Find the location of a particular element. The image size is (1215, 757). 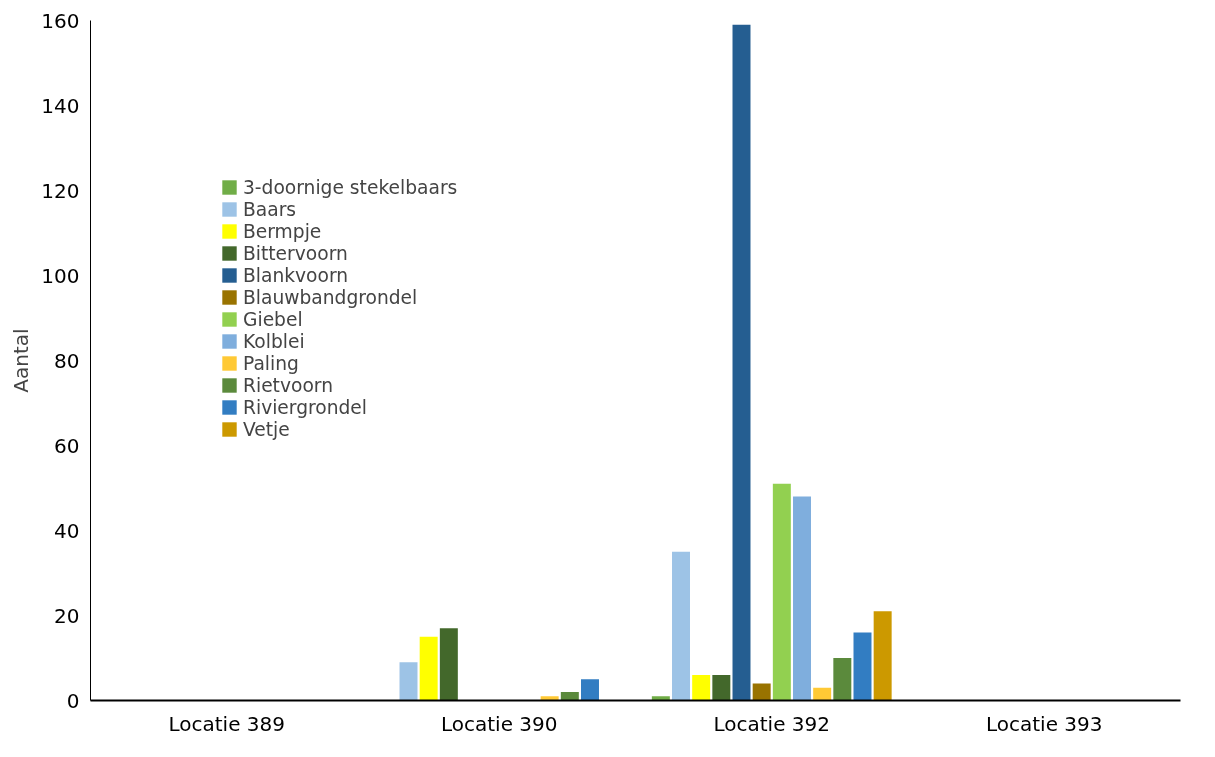

legend-label: Riviergrondel is located at coordinates (305, 407).